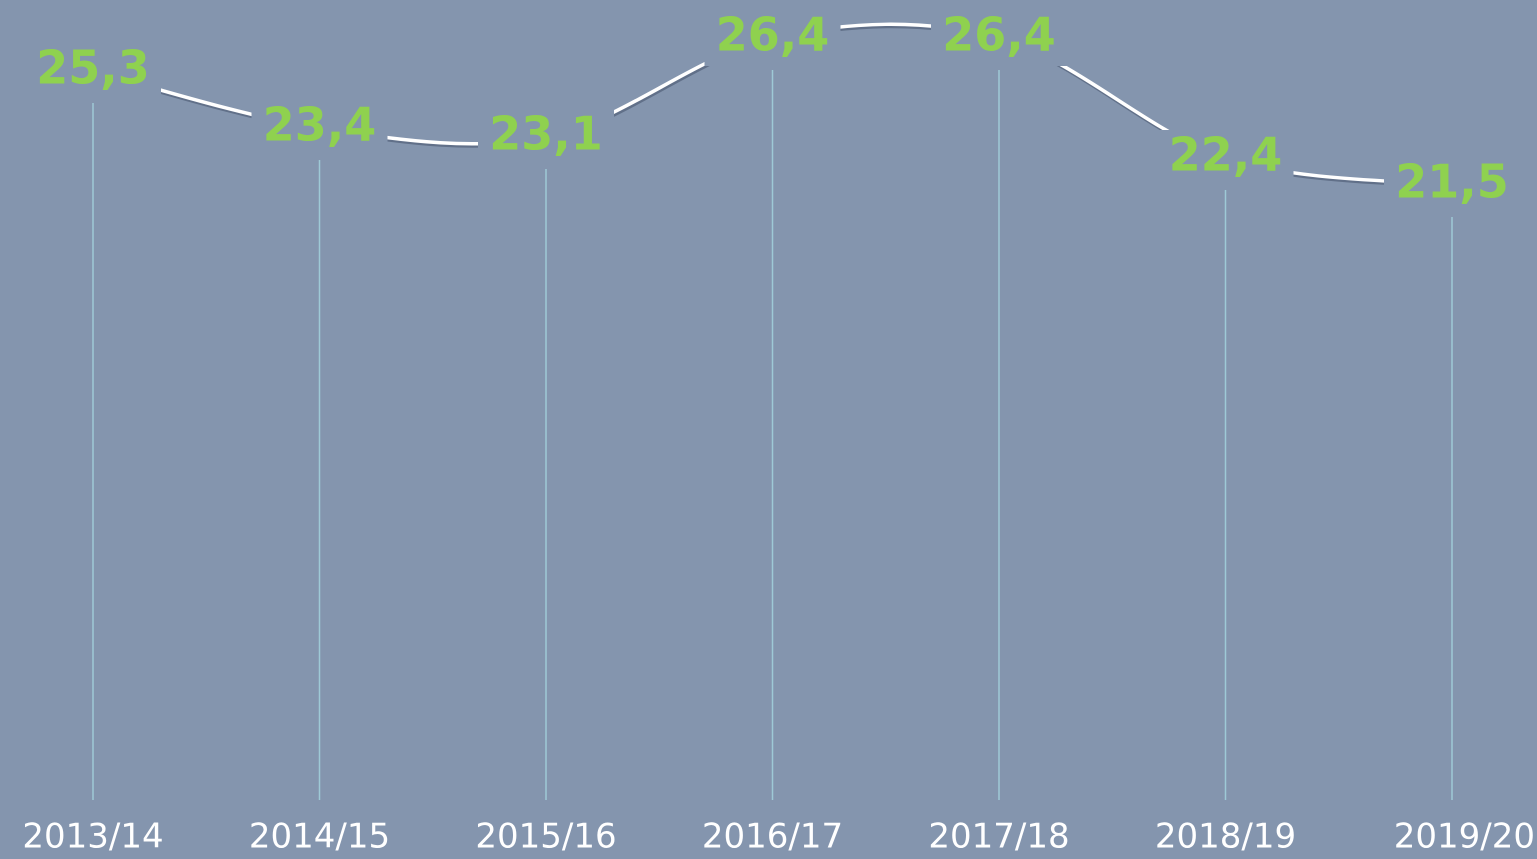 The image size is (1537, 859). I want to click on data-label: 21,5, so click(1452, 182).